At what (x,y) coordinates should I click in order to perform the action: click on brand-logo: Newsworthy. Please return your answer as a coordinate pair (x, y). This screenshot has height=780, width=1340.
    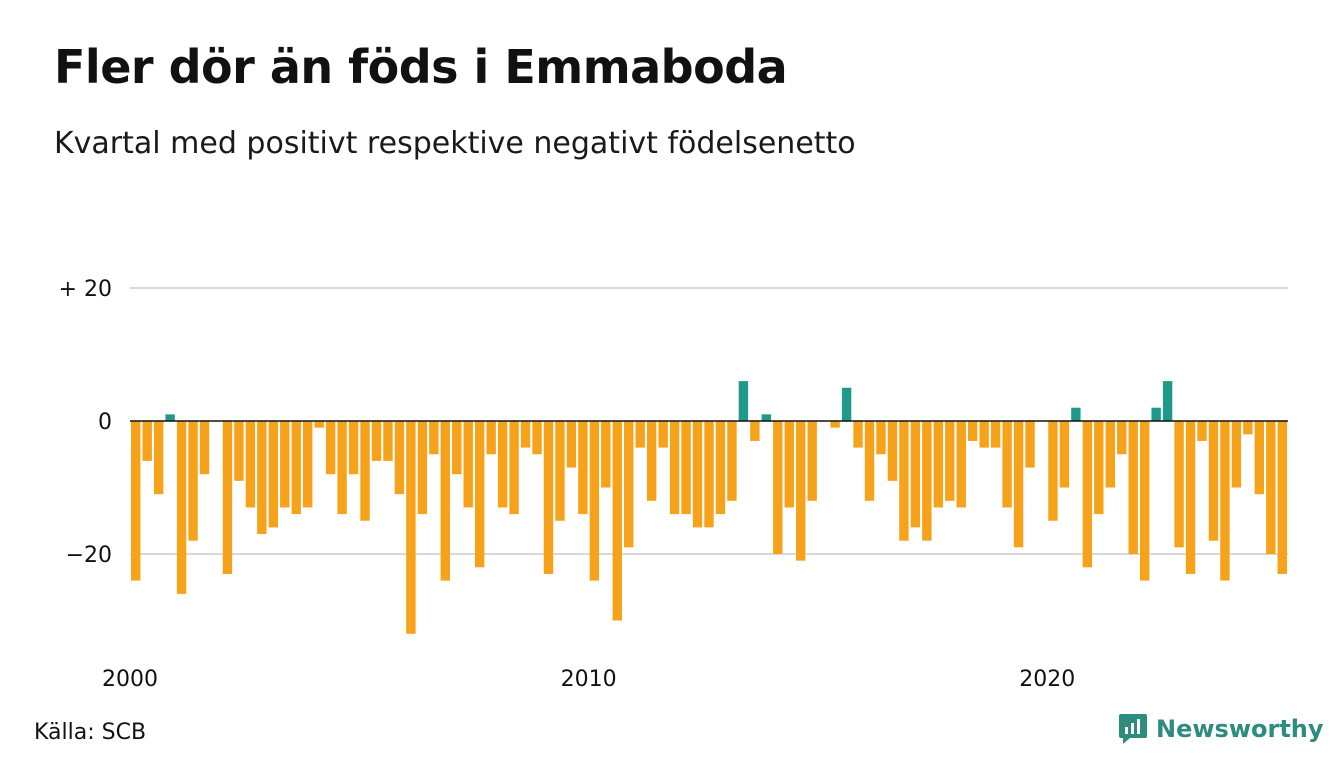
    Looking at the image, I should click on (1221, 729).